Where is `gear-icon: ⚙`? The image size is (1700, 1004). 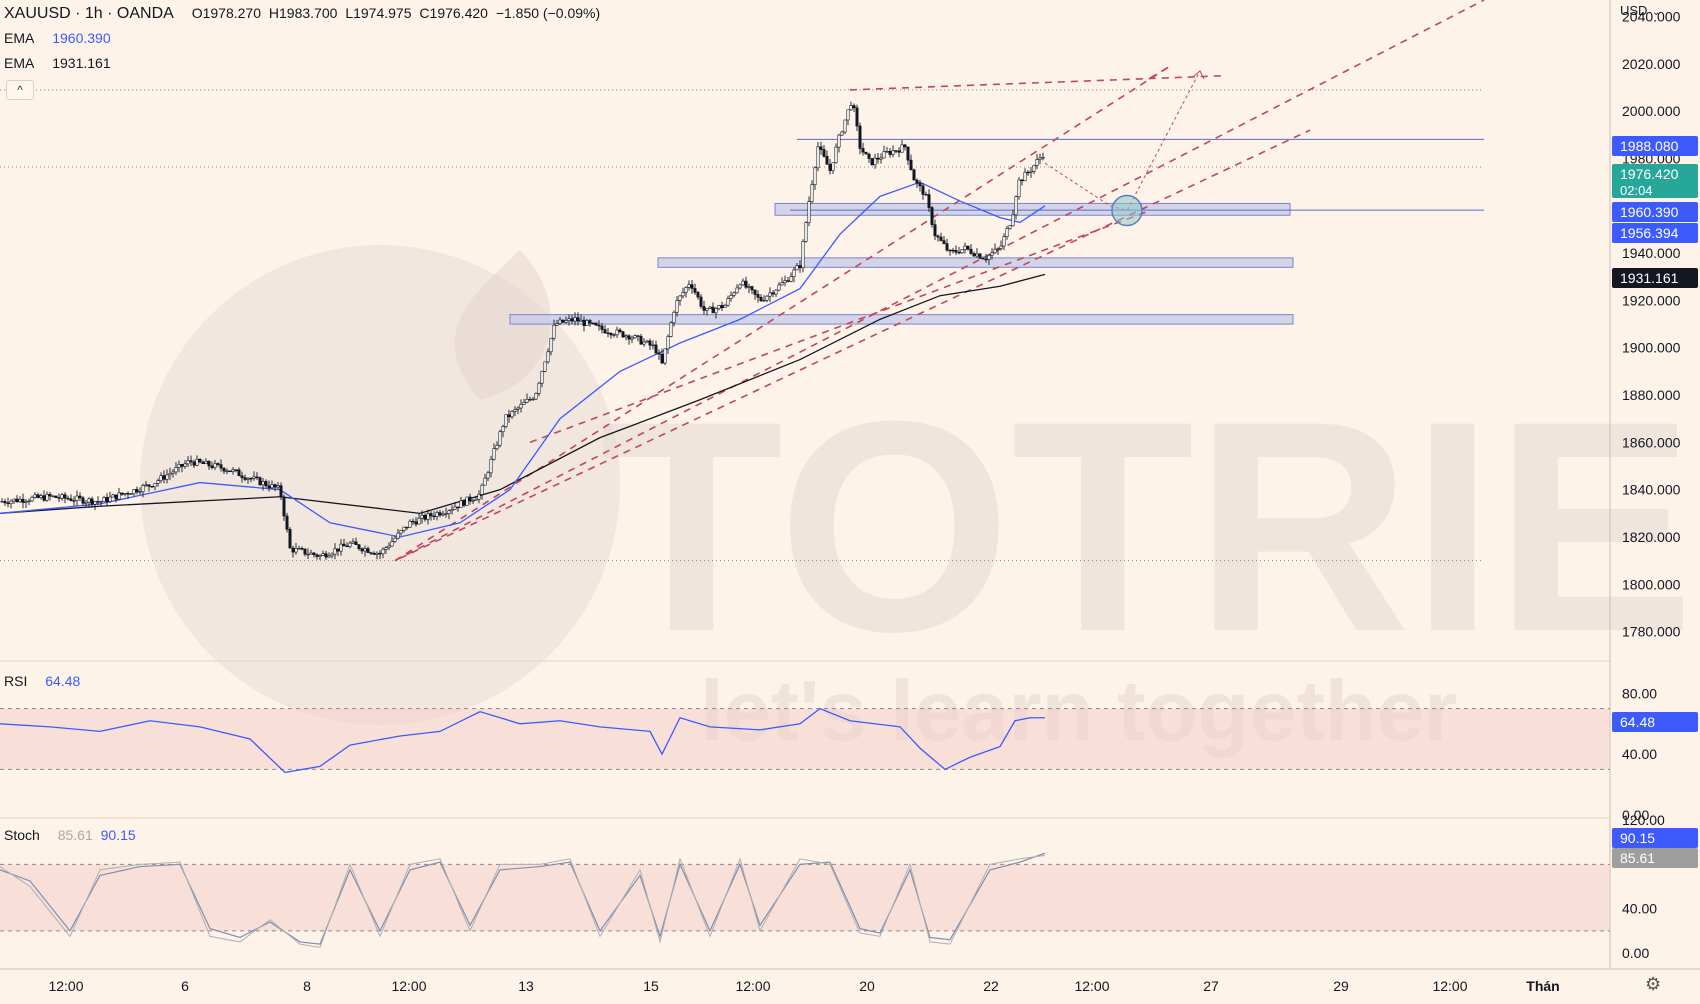
gear-icon: ⚙ is located at coordinates (1653, 984).